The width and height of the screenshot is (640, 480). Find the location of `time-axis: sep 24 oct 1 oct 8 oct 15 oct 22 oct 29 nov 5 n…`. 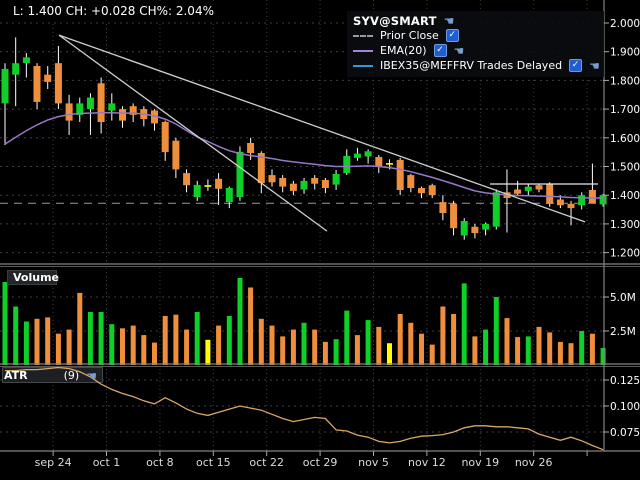

time-axis: sep 24 oct 1 oct 8 oct 15 oct 22 oct 29 nov 5 n… is located at coordinates (311, 460).